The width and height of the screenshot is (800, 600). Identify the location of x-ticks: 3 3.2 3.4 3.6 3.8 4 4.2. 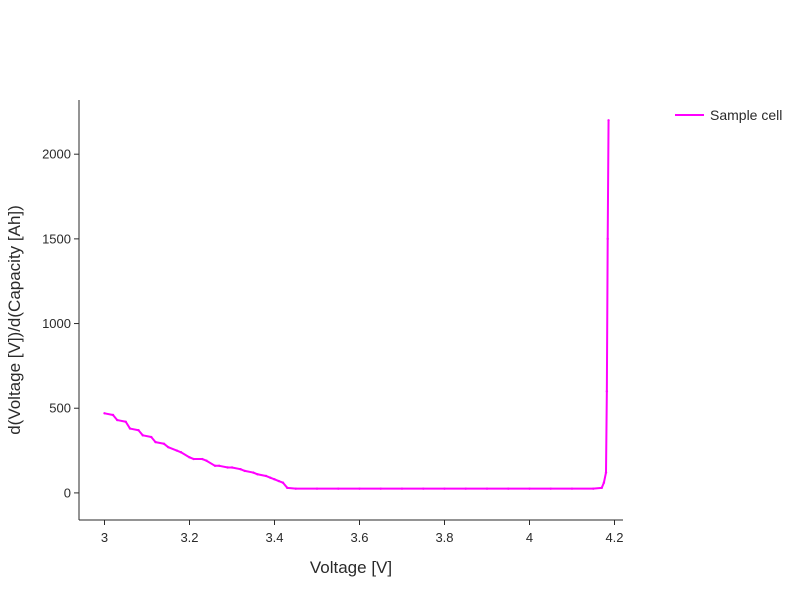
(362, 532).